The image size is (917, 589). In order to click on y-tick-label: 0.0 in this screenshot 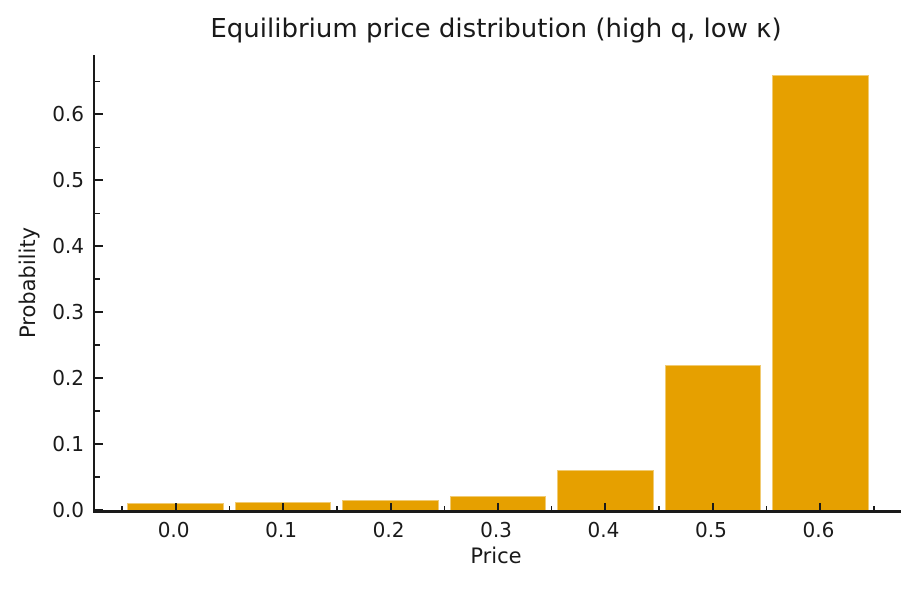, I will do `click(68, 510)`.